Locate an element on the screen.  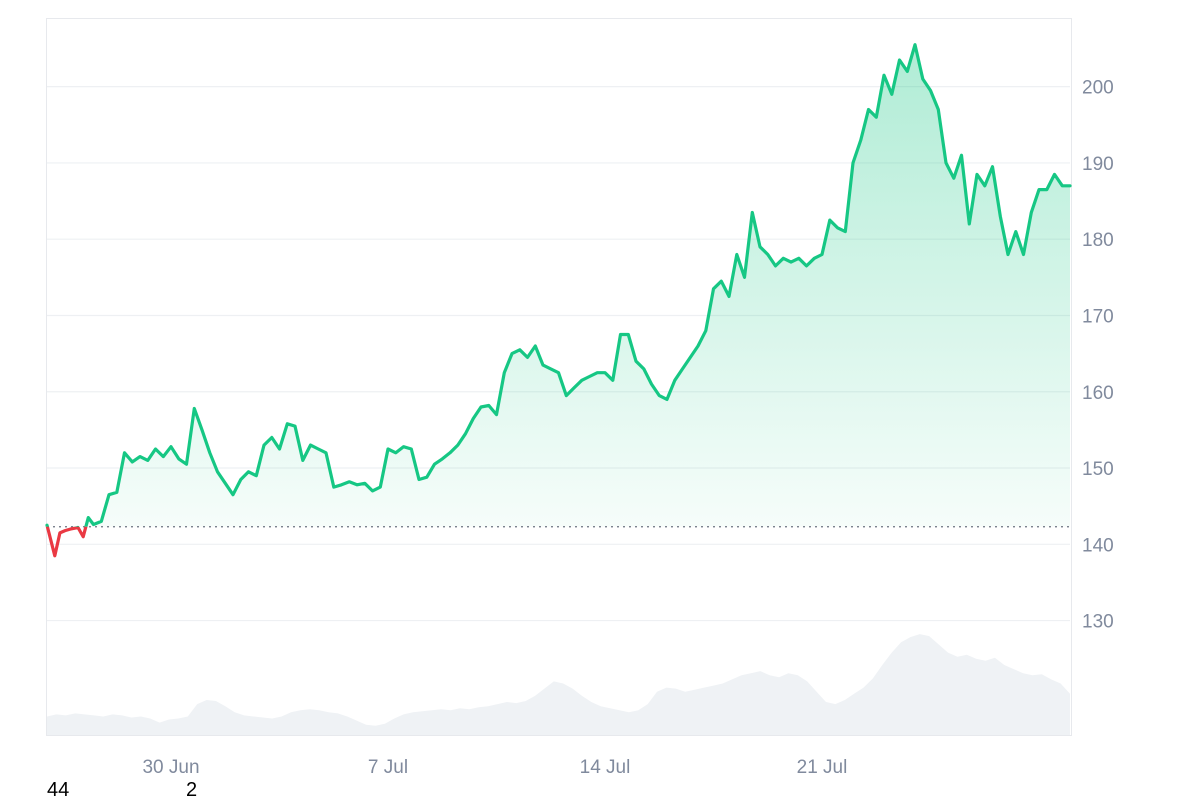
y-tick-label-140: 140 is located at coordinates (1098, 545).